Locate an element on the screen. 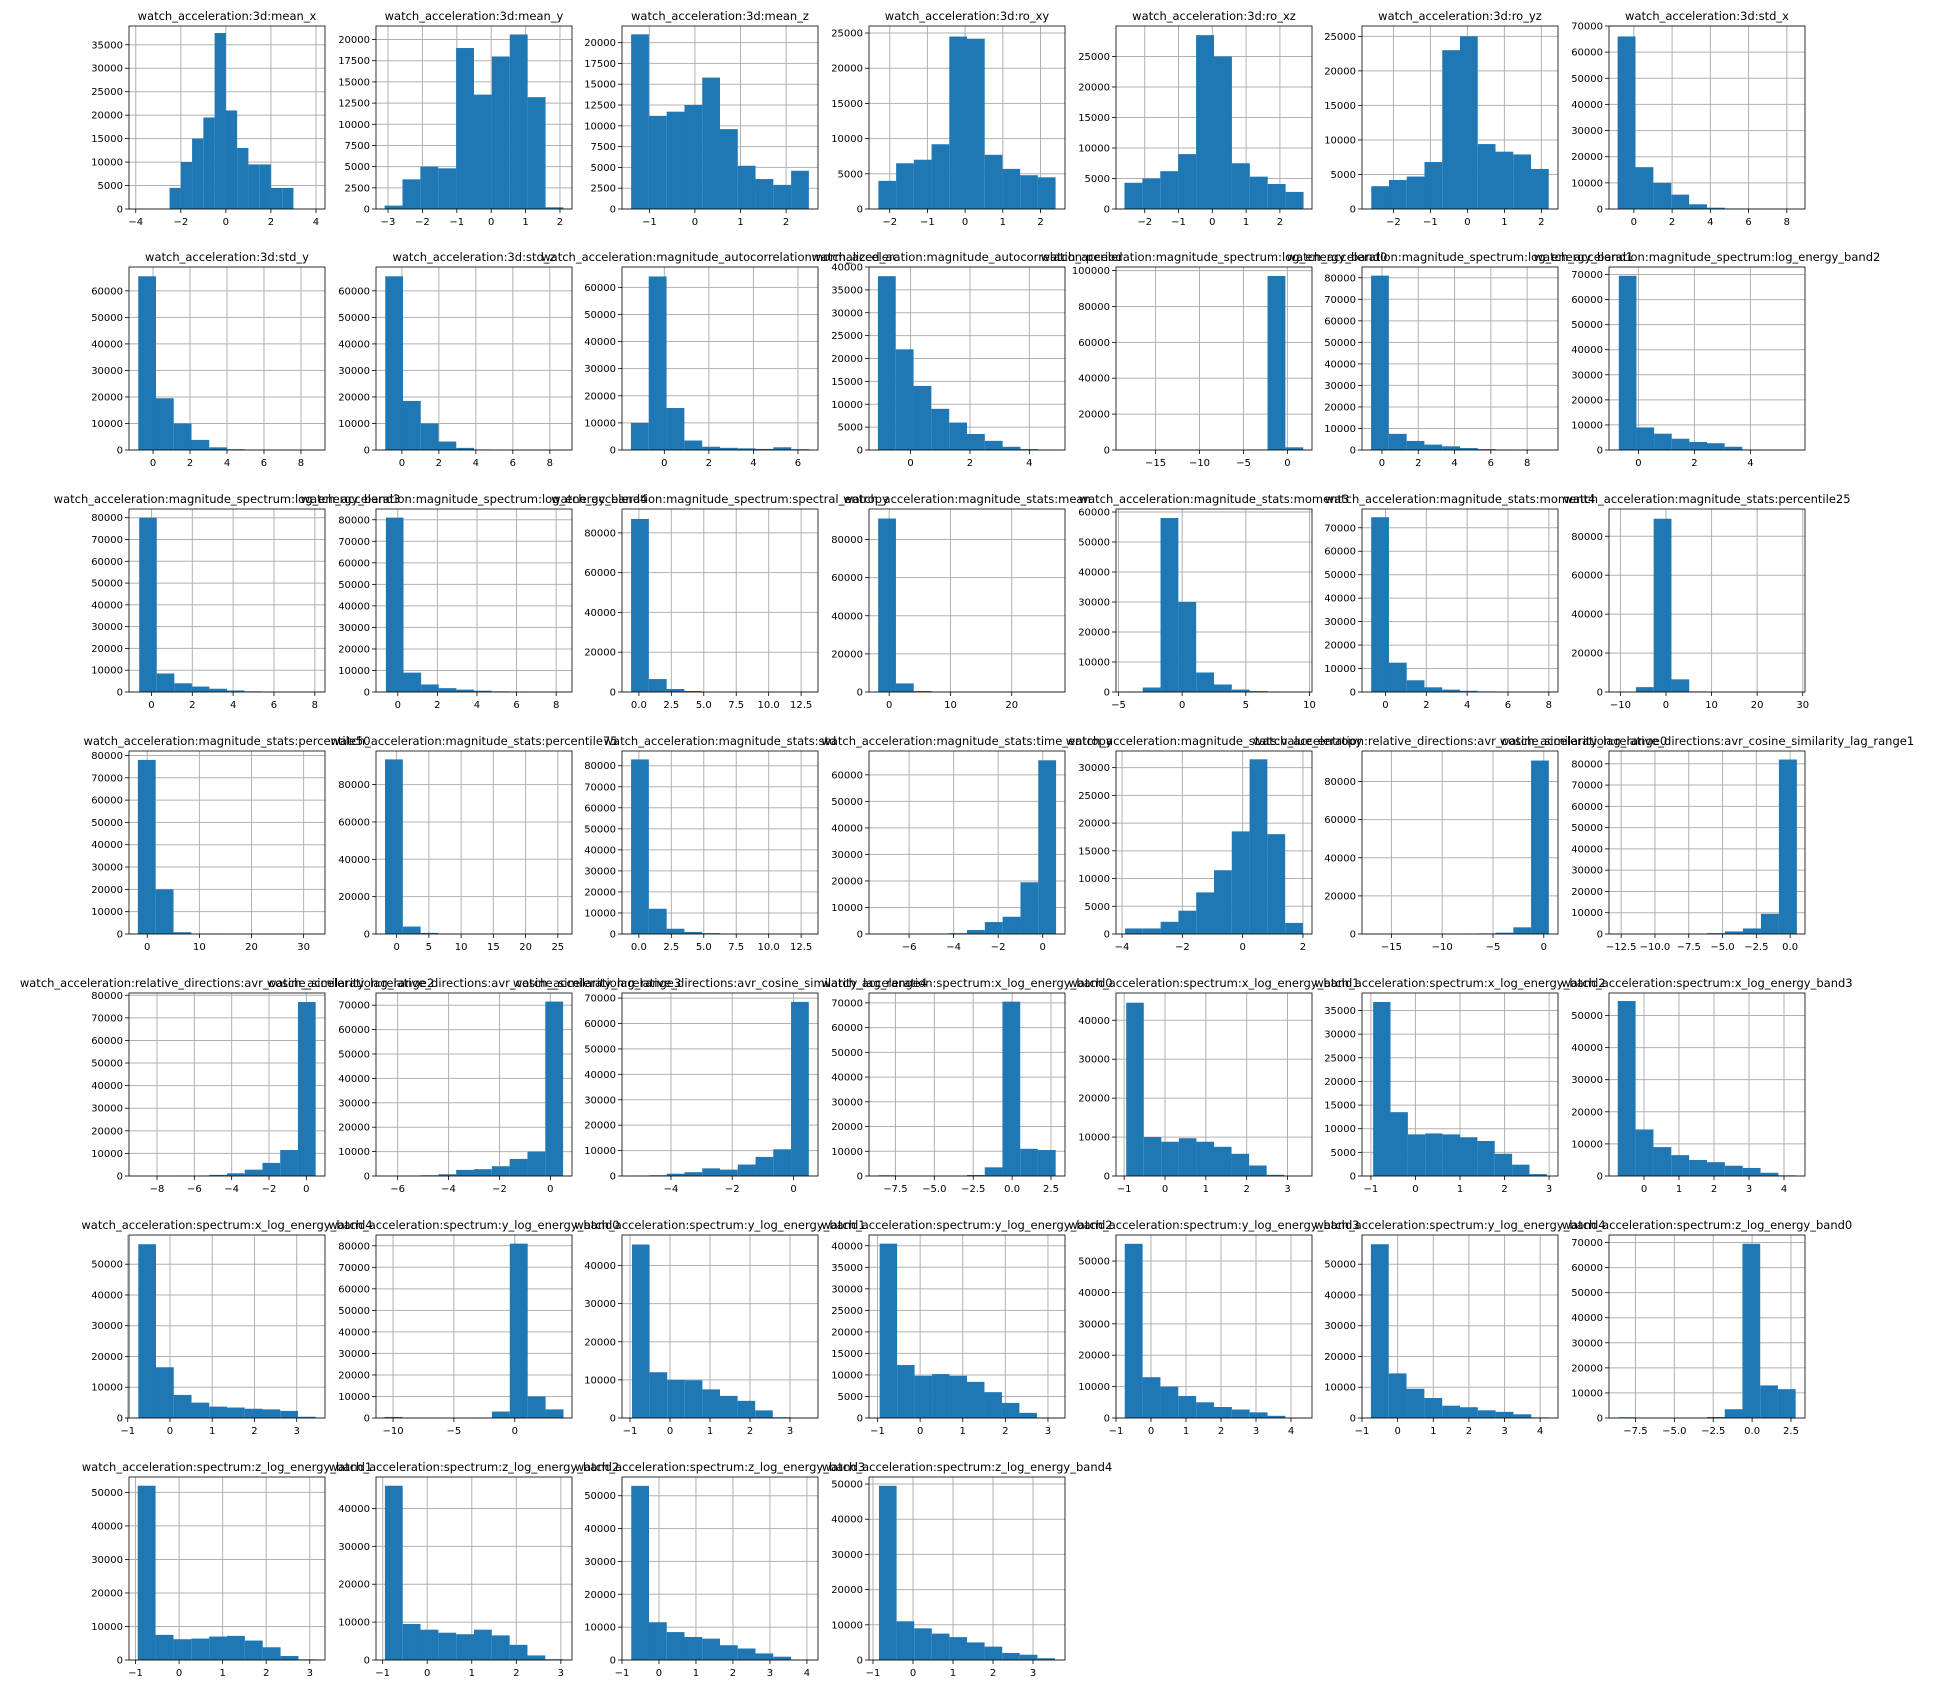 The image size is (1933, 1682). x-tick-label: −10 is located at coordinates (1442, 947).